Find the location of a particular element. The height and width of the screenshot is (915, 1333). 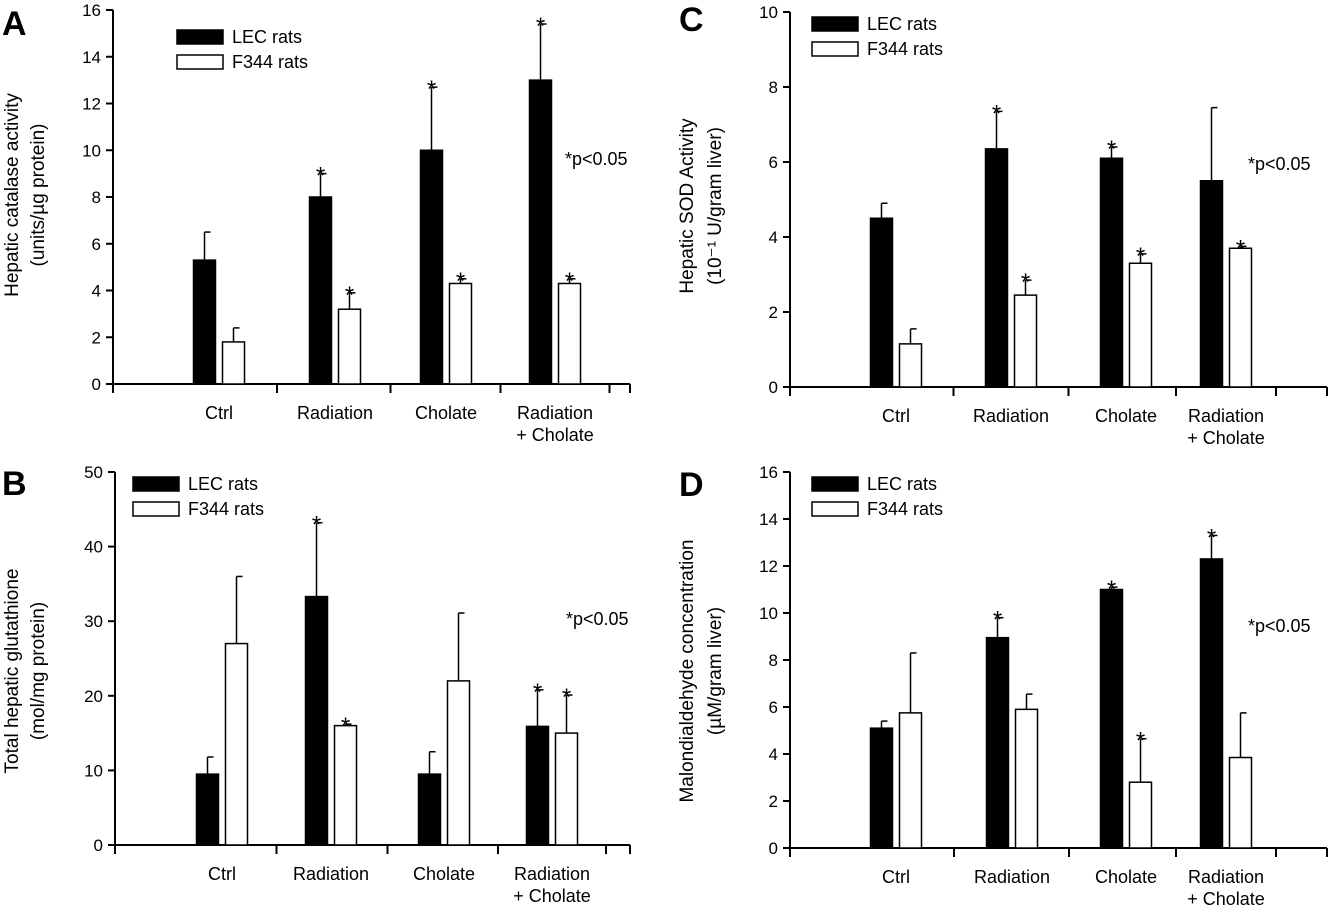

y-tick-label: 14 is located at coordinates (91, 57).